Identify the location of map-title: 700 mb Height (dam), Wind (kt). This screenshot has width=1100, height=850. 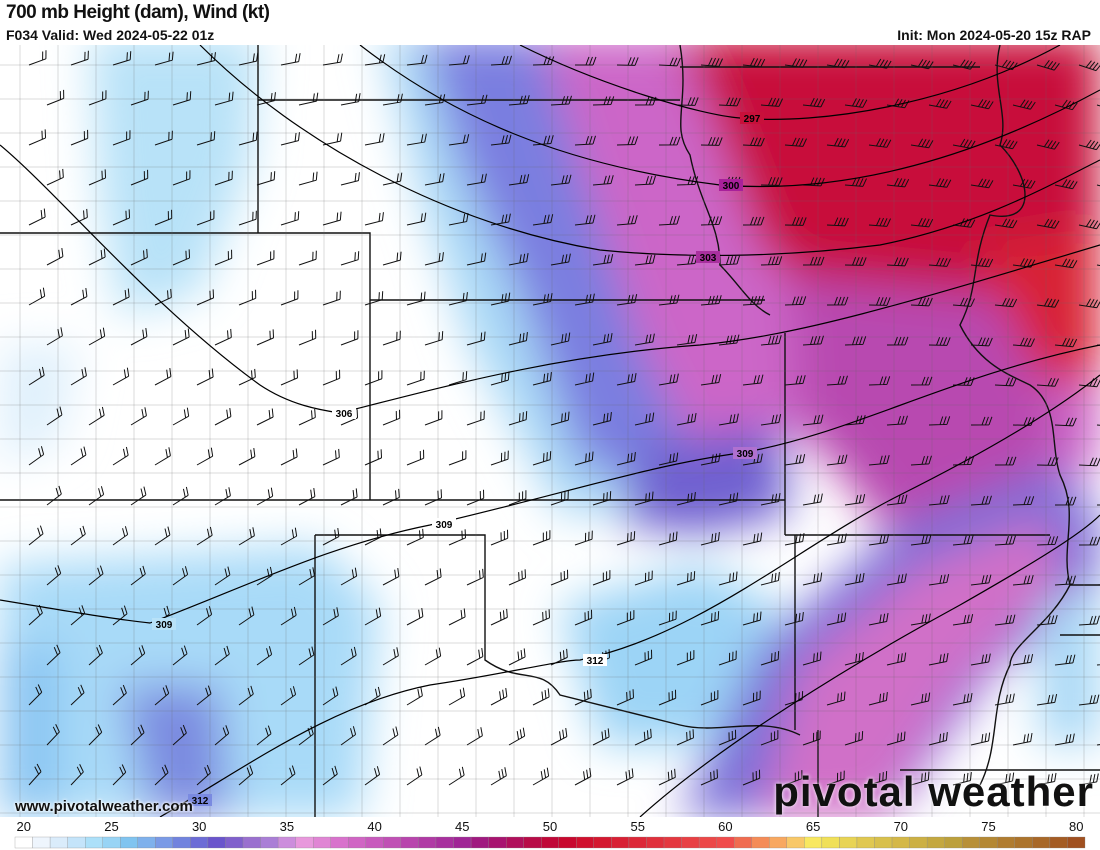
(138, 12).